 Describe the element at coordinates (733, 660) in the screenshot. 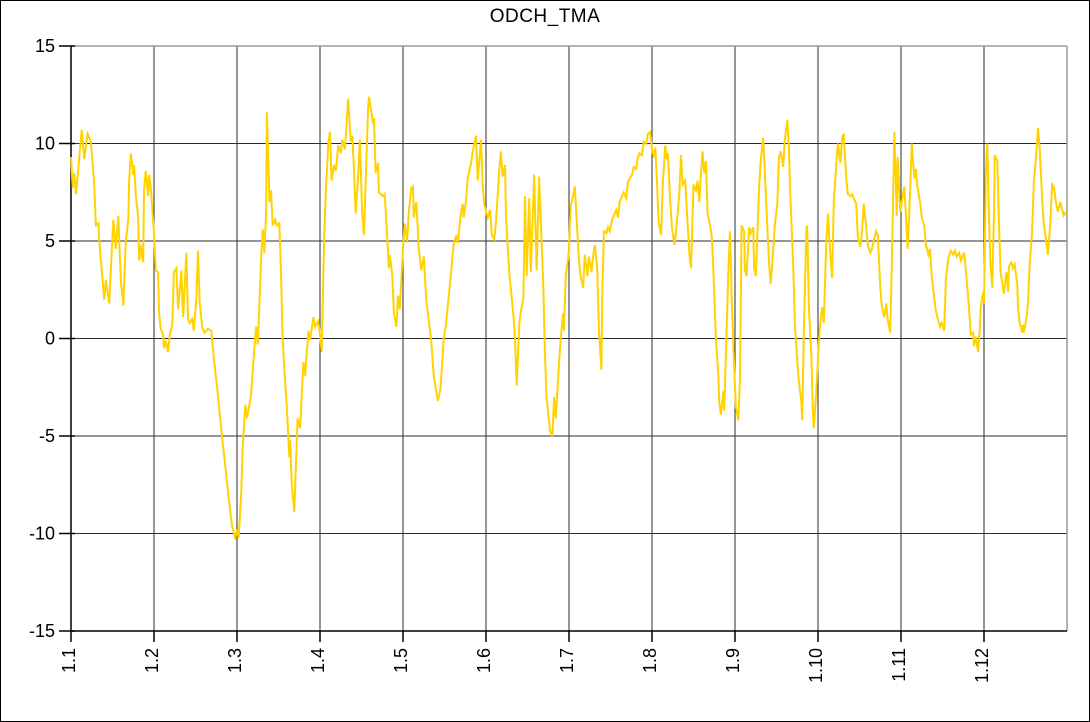

I see `x-tick-label-1.9: 1.9` at that location.